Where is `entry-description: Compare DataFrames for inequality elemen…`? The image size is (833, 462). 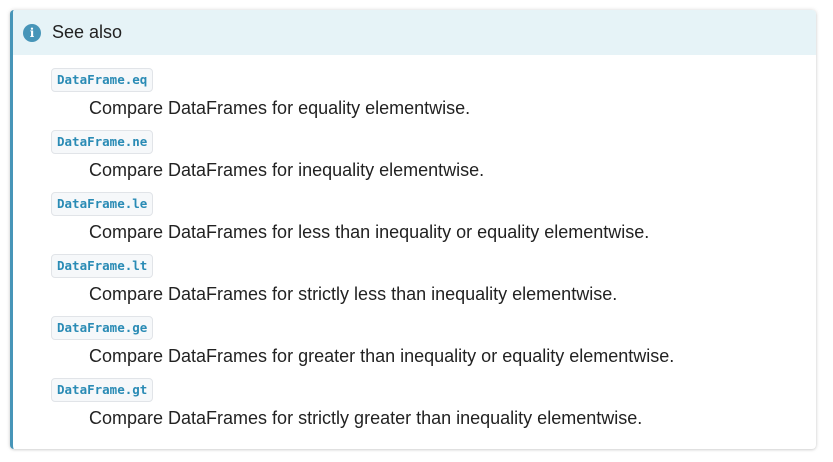 entry-description: Compare DataFrames for inequality elemen… is located at coordinates (287, 170).